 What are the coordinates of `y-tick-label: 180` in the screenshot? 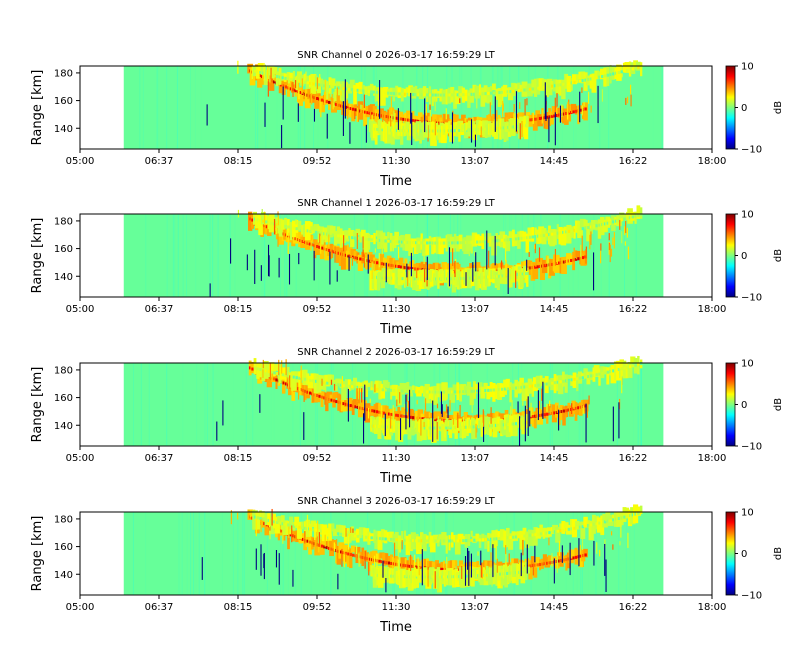 It's located at (63, 519).